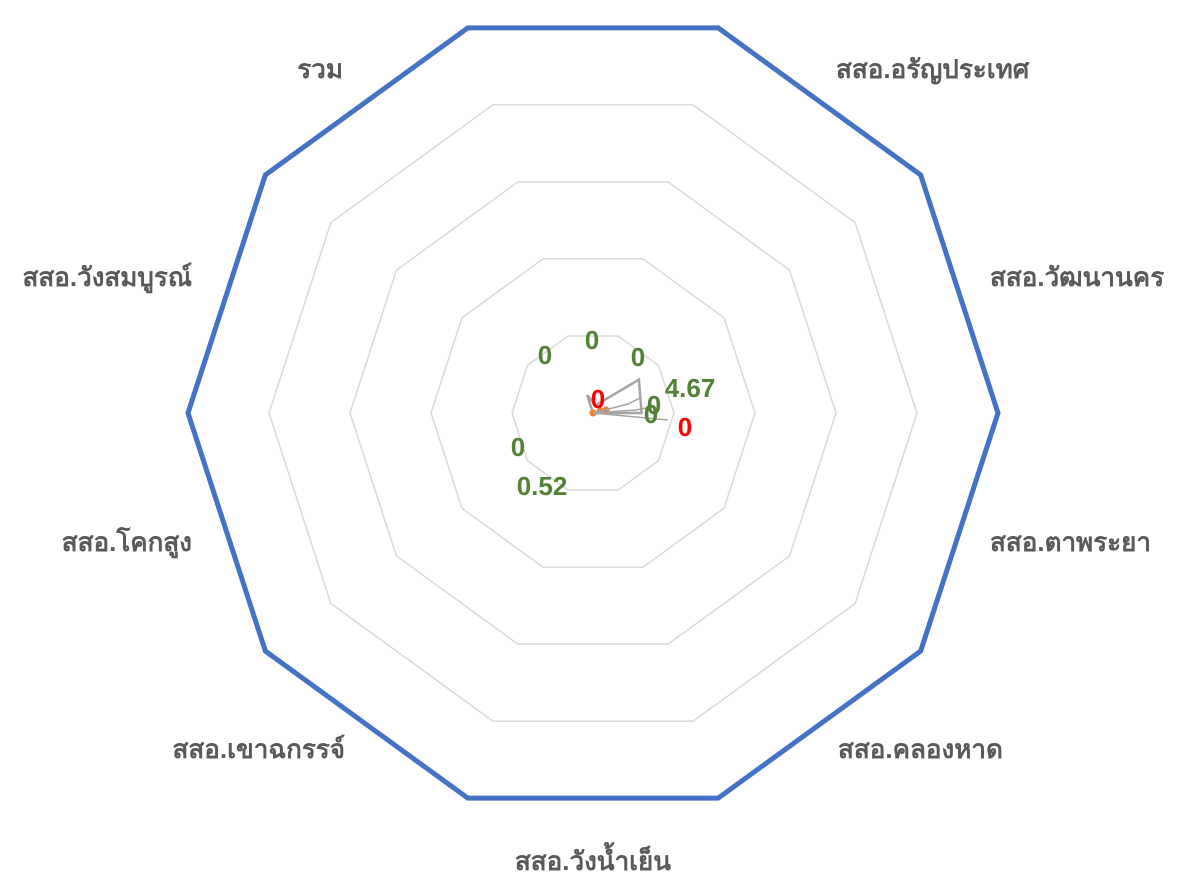  Describe the element at coordinates (1077, 277) in the screenshot. I see `category-label: สสอ.วัฒนานคร` at that location.